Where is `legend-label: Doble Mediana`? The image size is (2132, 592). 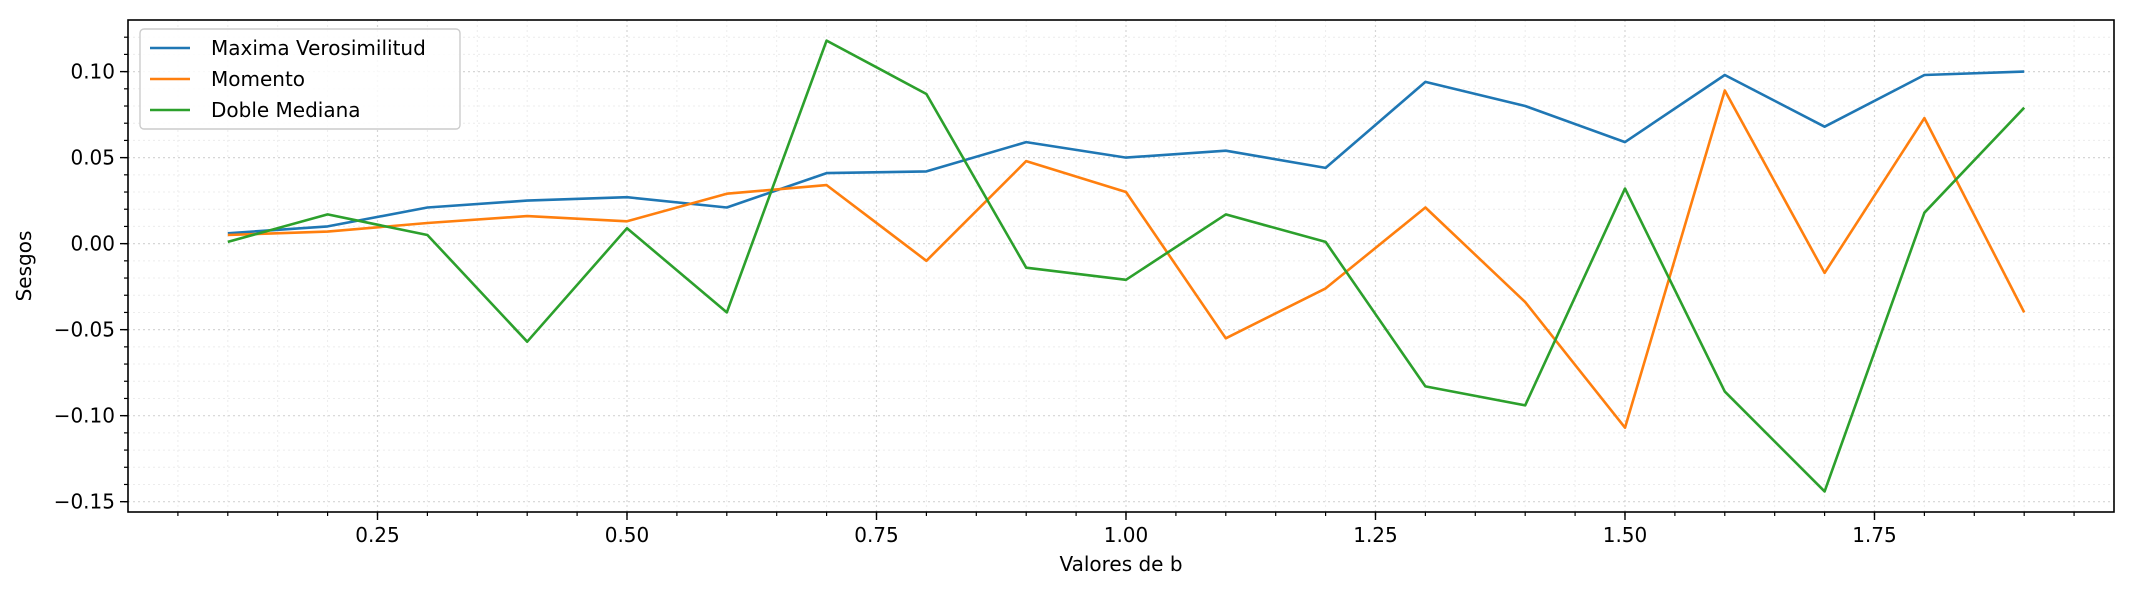 legend-label: Doble Mediana is located at coordinates (286, 110).